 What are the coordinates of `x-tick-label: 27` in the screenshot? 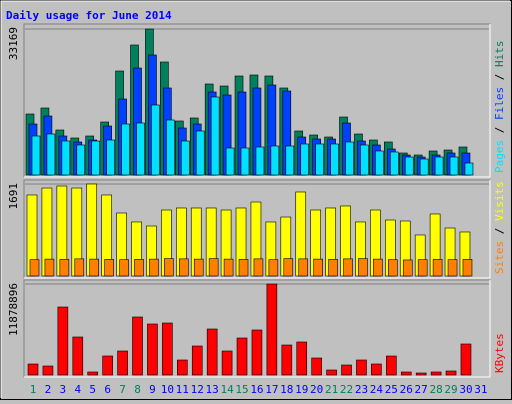 It's located at (421, 389).